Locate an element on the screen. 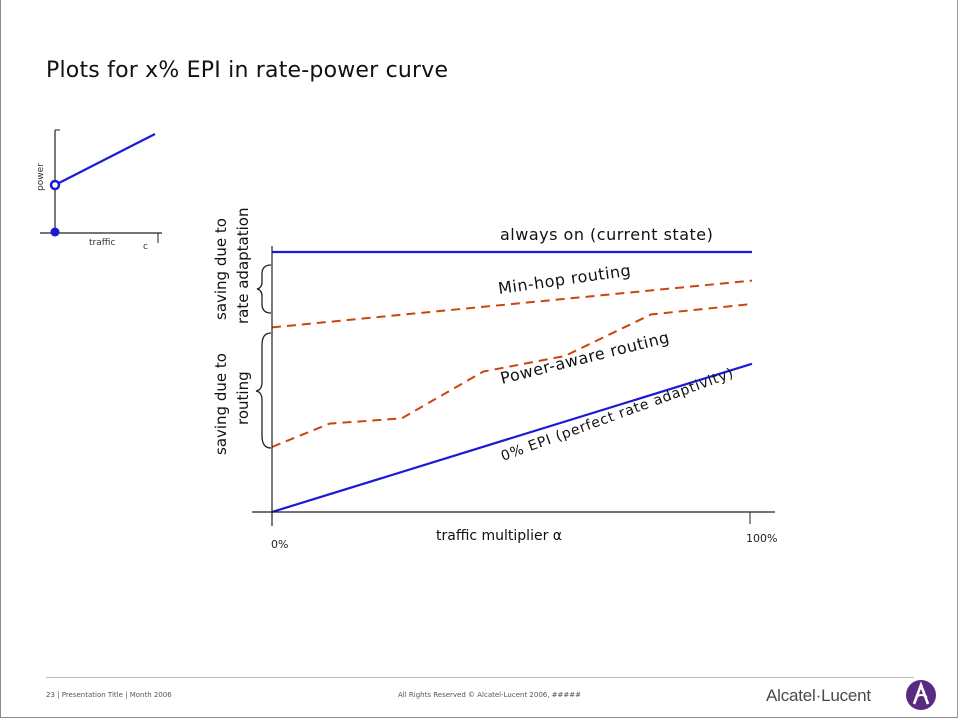  slide-title: Plots for x% EPI in rate-power curve is located at coordinates (247, 70).